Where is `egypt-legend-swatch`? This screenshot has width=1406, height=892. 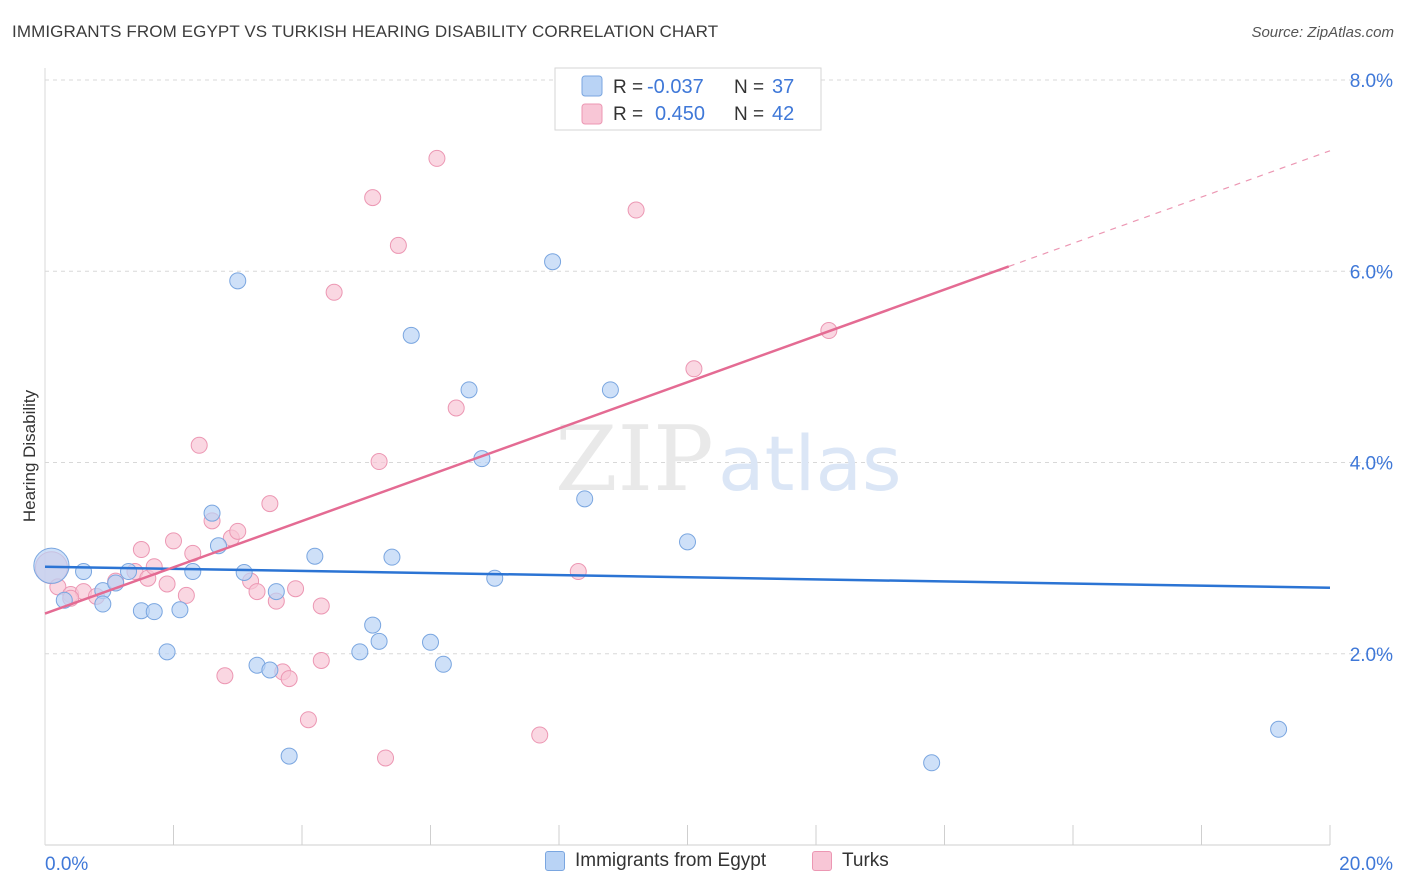 egypt-legend-swatch is located at coordinates (592, 86).